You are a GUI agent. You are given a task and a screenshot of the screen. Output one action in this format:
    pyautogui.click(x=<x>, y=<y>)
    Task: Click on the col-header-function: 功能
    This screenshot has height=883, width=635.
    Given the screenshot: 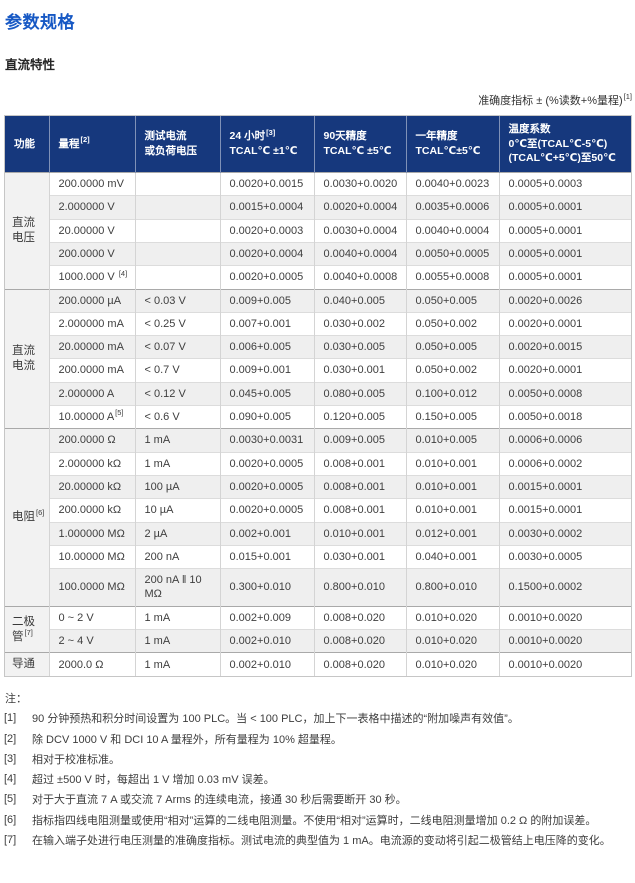 What is the action you would take?
    pyautogui.click(x=27, y=144)
    